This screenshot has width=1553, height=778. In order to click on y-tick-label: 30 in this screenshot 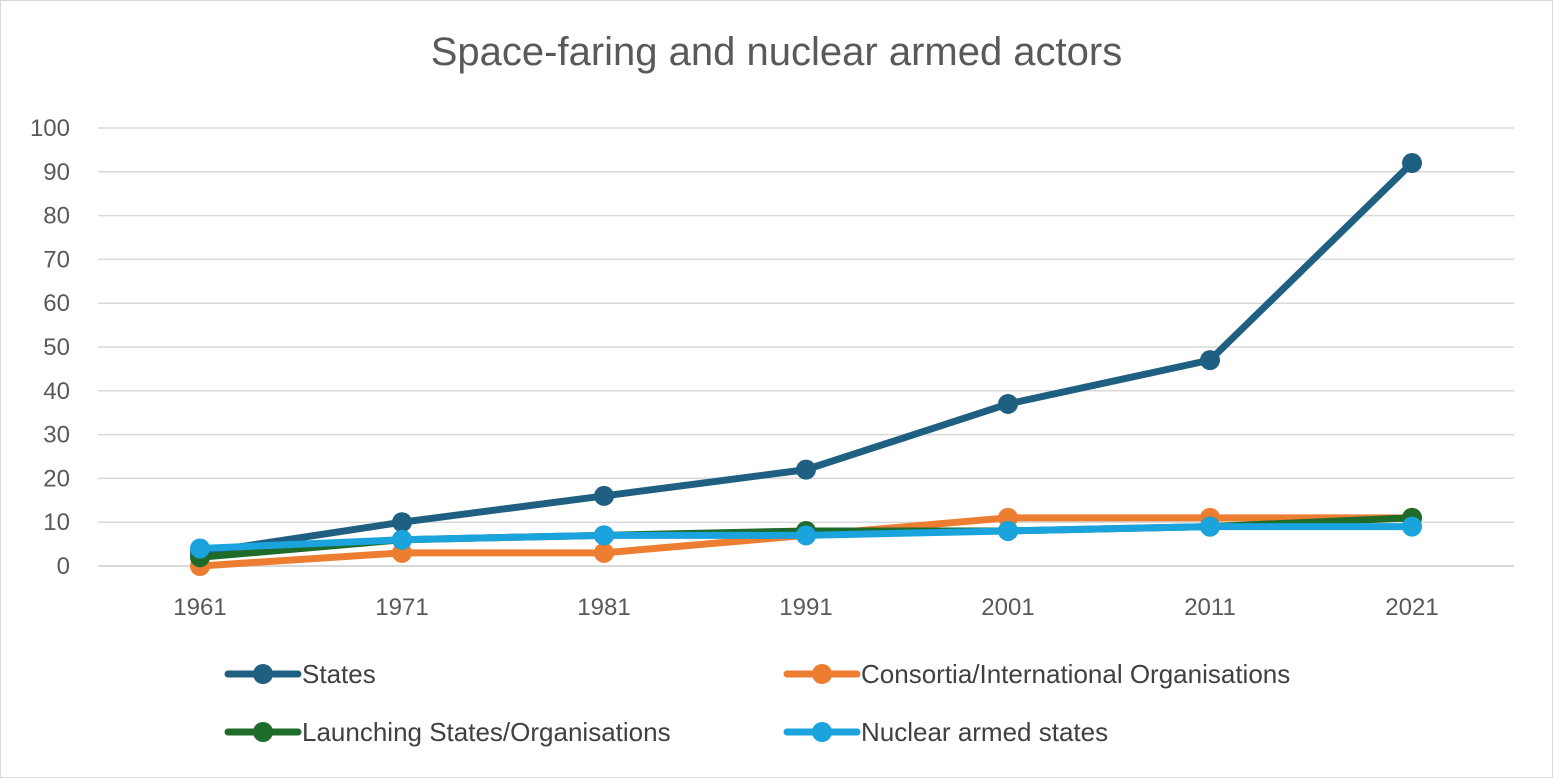, I will do `click(56, 435)`.